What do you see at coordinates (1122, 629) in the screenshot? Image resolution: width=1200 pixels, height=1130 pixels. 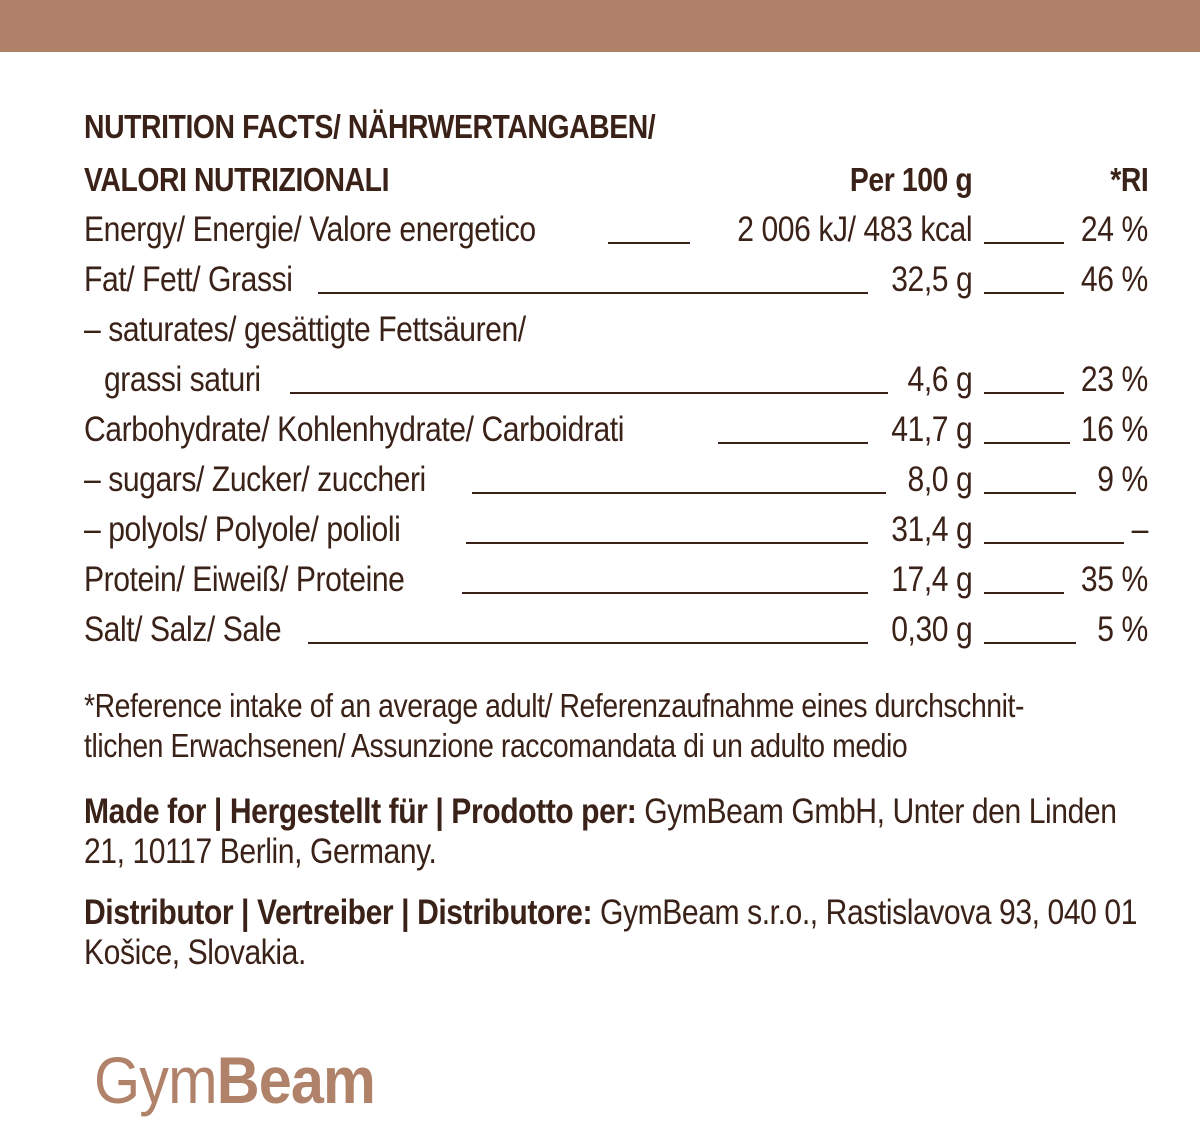 I see `nutrient-ri: 5 %` at bounding box center [1122, 629].